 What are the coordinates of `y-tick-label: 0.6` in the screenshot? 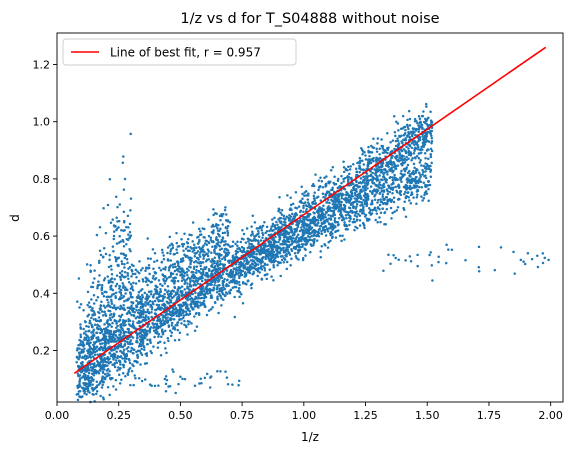 It's located at (42, 236).